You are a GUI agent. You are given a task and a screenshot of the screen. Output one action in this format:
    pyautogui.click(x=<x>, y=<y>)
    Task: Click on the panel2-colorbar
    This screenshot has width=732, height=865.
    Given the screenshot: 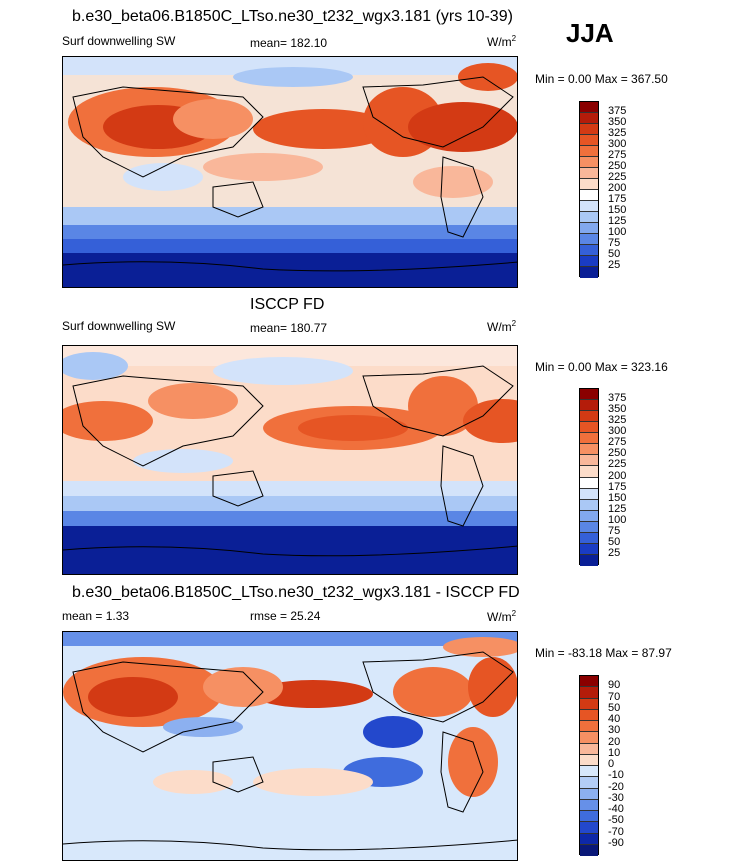 What is the action you would take?
    pyautogui.click(x=589, y=477)
    